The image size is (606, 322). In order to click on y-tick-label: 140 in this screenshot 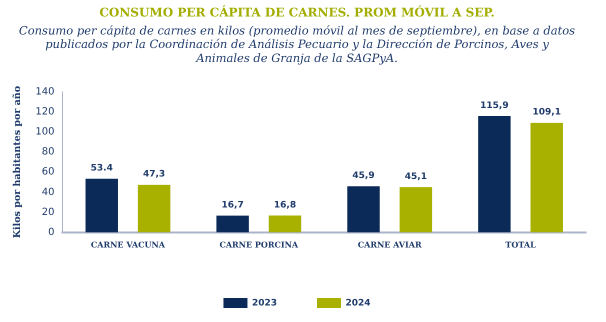, I will do `click(44, 92)`.